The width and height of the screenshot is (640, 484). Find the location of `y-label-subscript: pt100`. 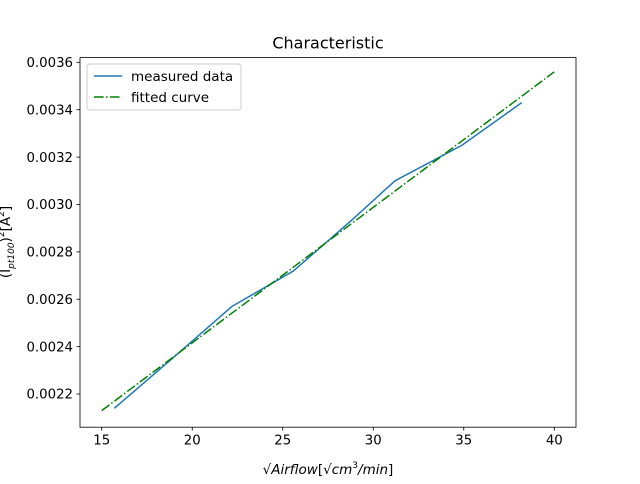

y-label-subscript: pt100 is located at coordinates (12, 256).